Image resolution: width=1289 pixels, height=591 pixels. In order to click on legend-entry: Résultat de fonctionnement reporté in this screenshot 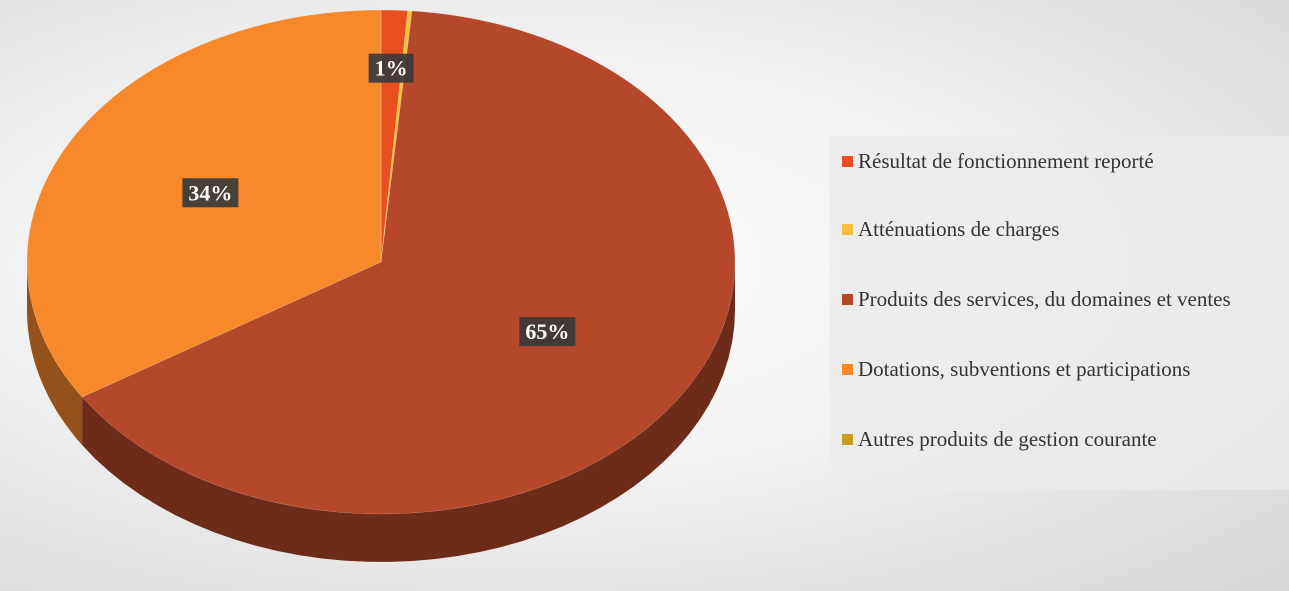, I will do `click(1064, 161)`.